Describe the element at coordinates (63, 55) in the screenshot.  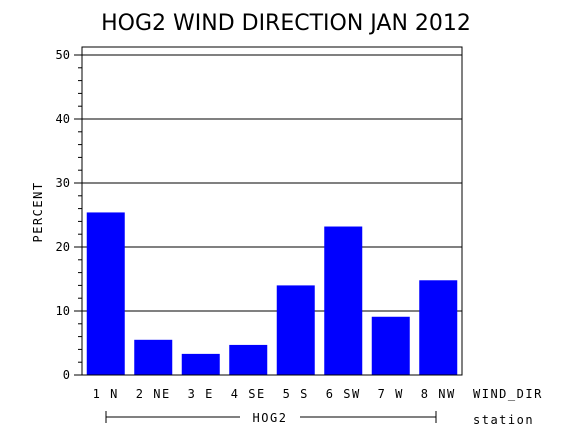
I see `y-tick-label: 50` at that location.